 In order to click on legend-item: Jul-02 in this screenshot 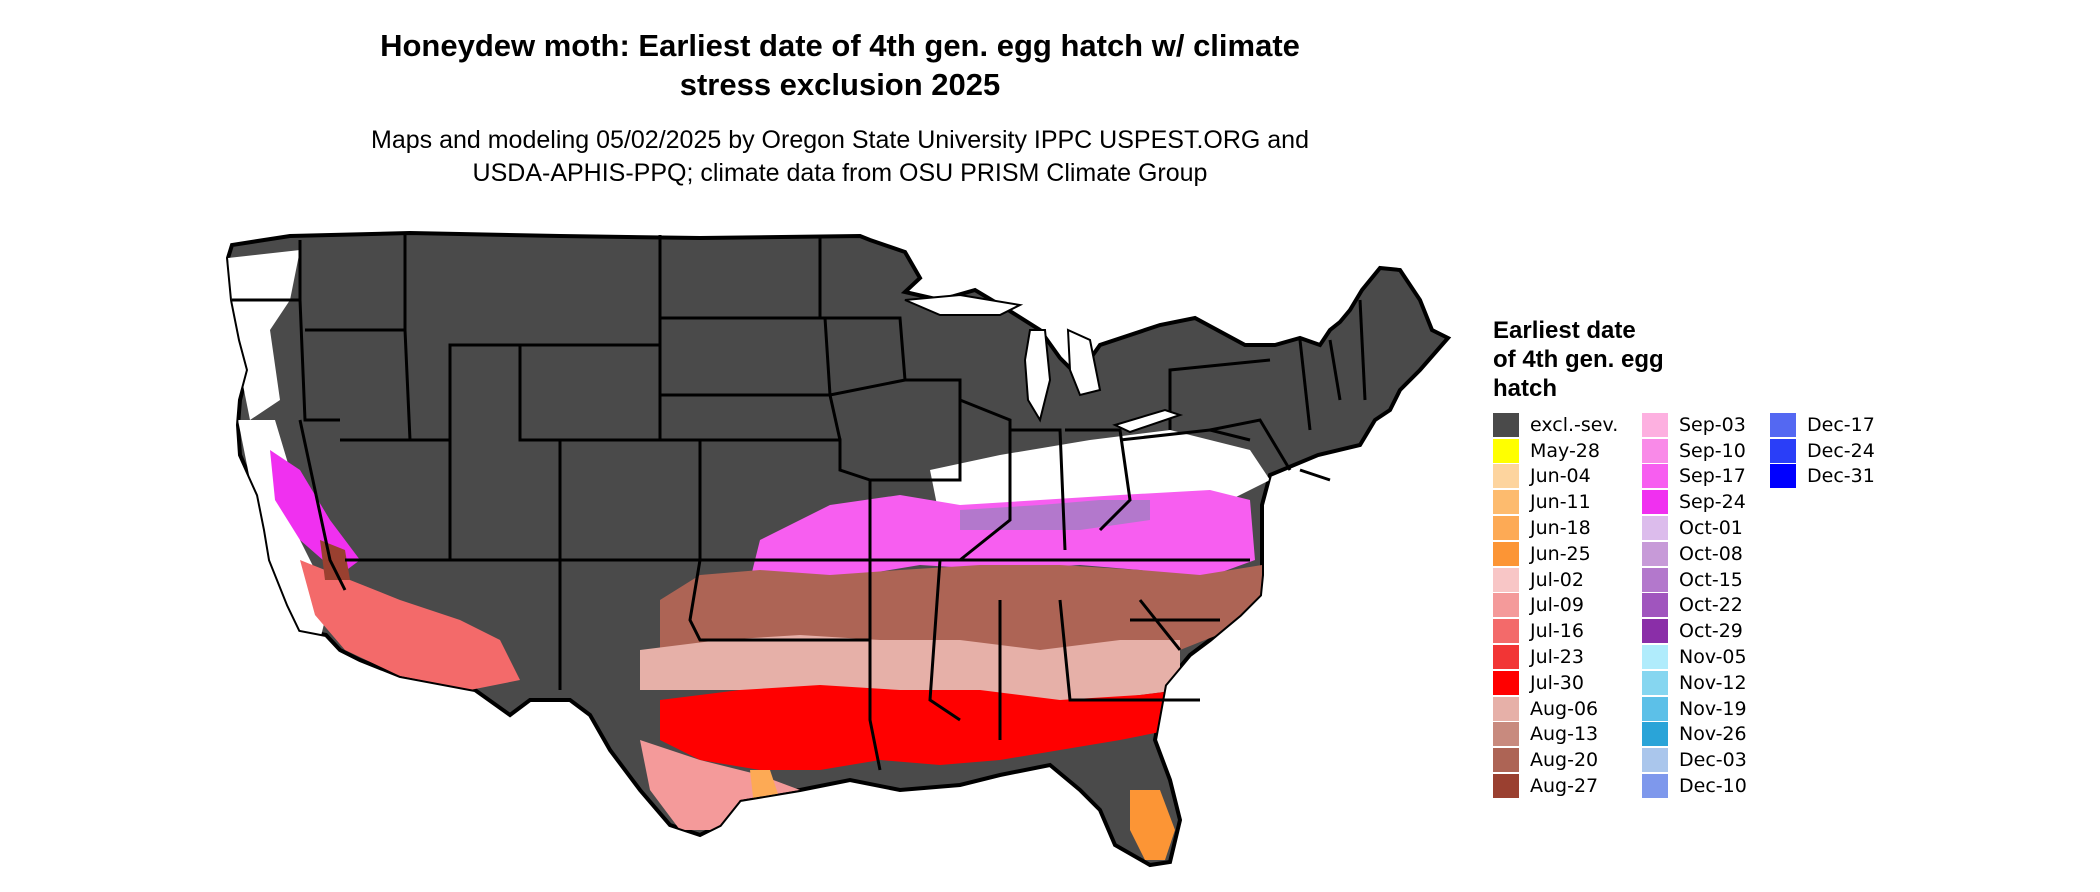, I will do `click(1555, 580)`.